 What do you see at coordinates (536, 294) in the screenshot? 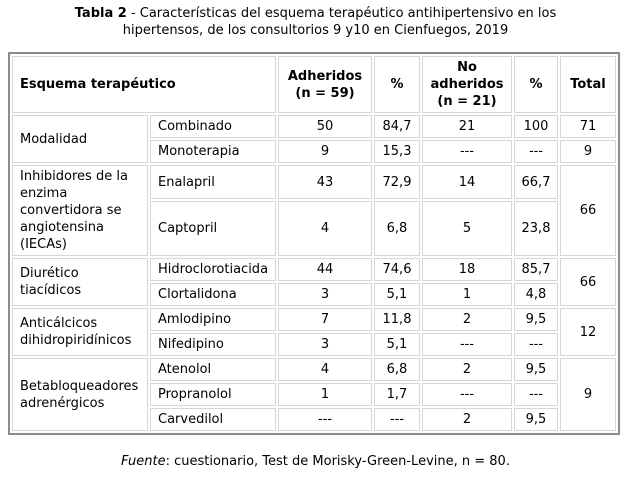
I see `value-cell: 4,8` at bounding box center [536, 294].